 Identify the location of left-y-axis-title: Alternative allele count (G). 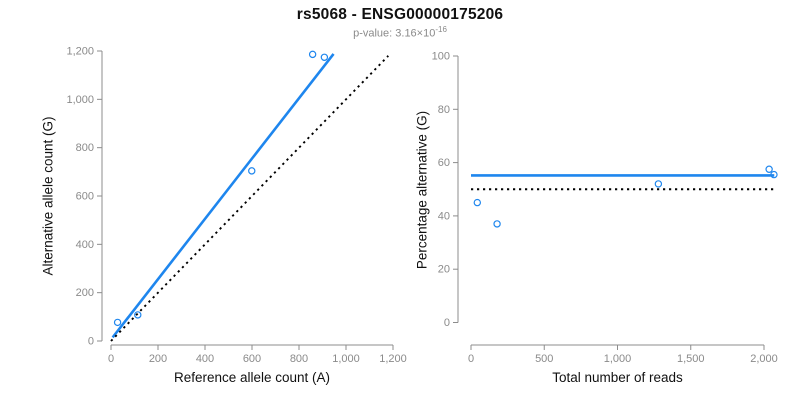
(48, 196).